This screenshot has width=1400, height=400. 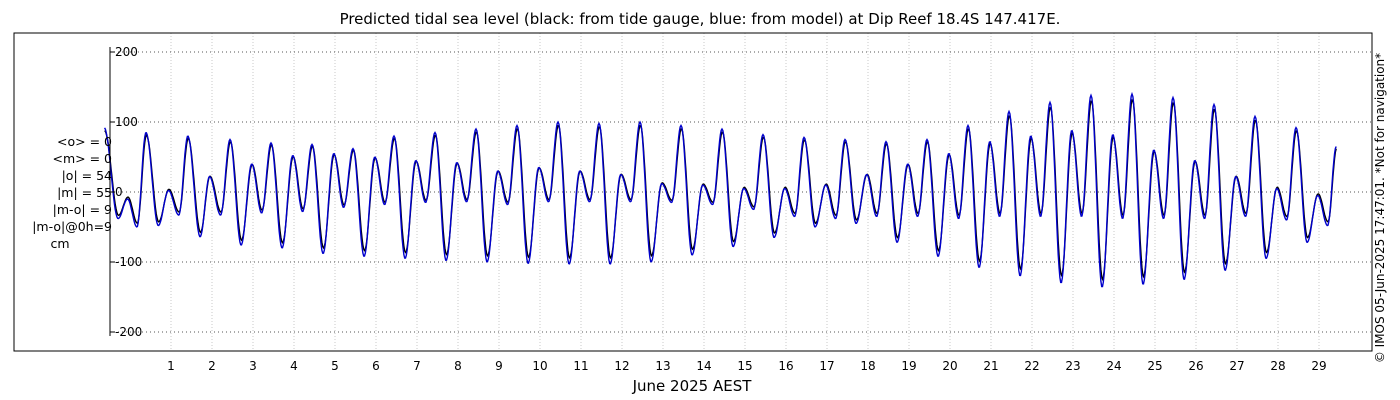 What do you see at coordinates (82, 209) in the screenshot?
I see `stat-abs-diff: |m-o| = 9` at bounding box center [82, 209].